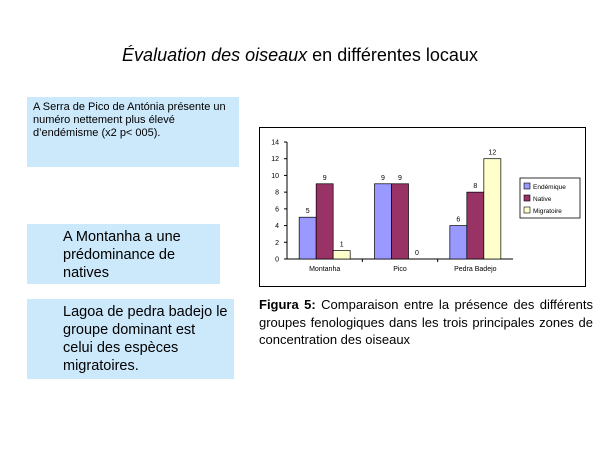  Describe the element at coordinates (392, 55) in the screenshot. I see `title-rest: en différentes locaux` at that location.